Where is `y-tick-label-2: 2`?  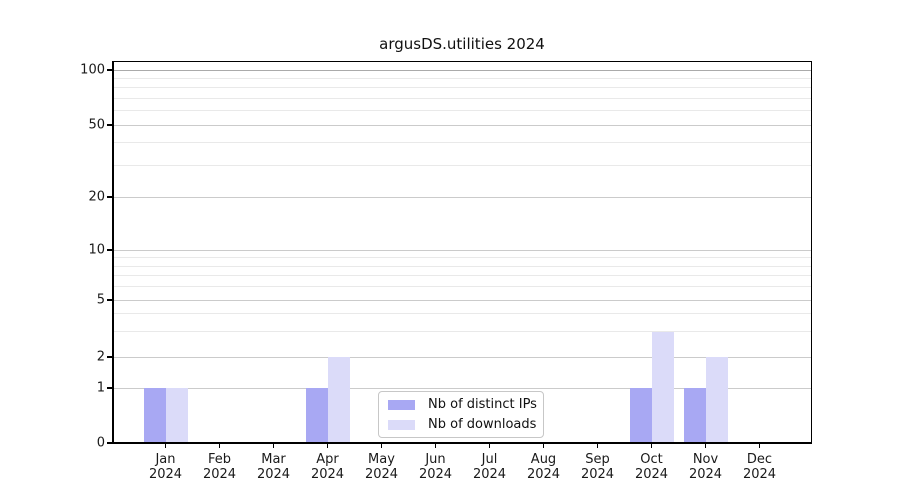 y-tick-label-2: 2 is located at coordinates (100, 357).